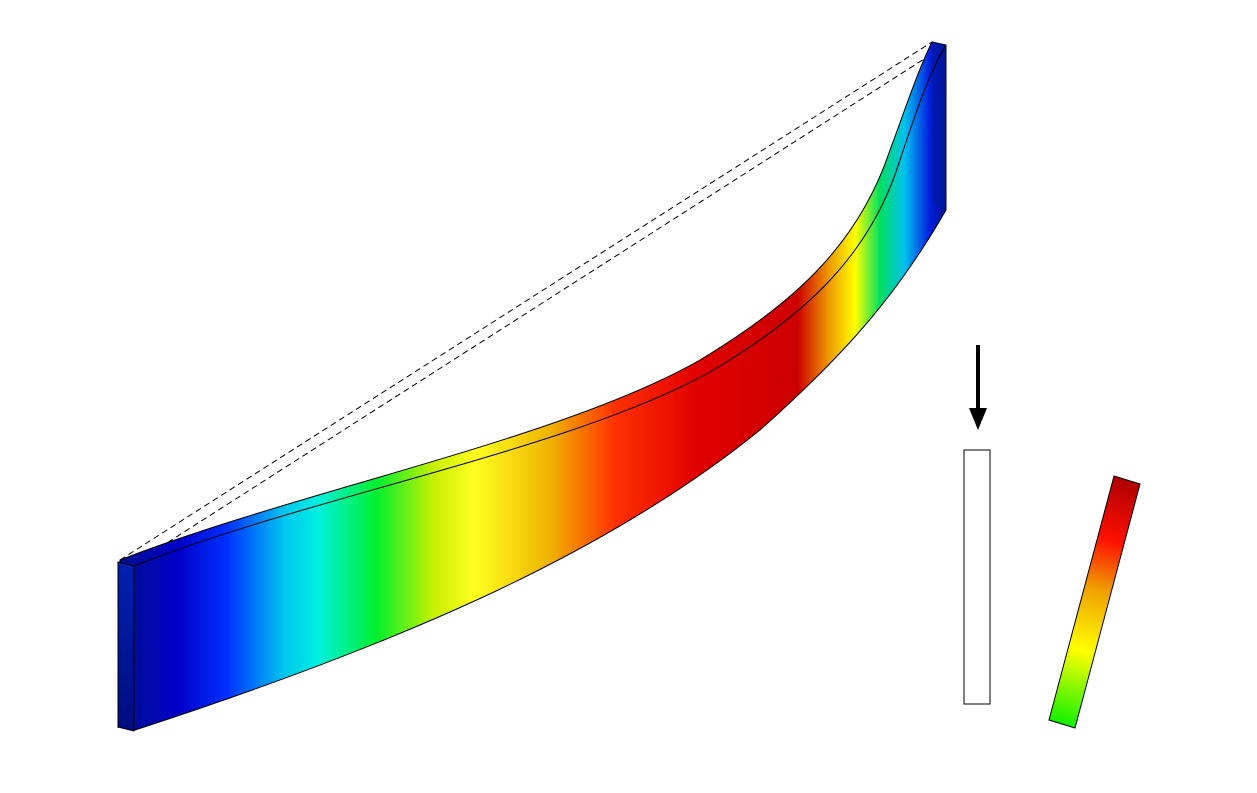  What do you see at coordinates (1094, 602) in the screenshot?
I see `deformed-cross-section` at bounding box center [1094, 602].